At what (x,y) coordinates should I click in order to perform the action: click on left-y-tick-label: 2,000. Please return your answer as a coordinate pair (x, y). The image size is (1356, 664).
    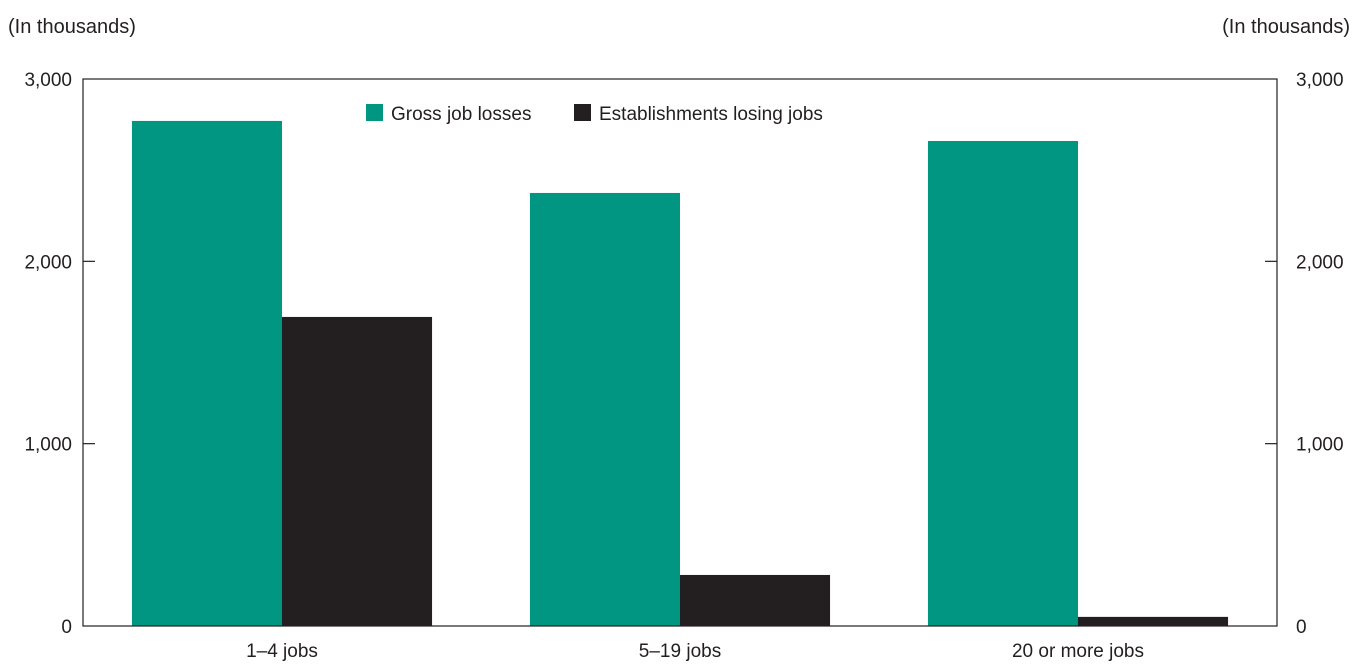
    Looking at the image, I should click on (48, 262).